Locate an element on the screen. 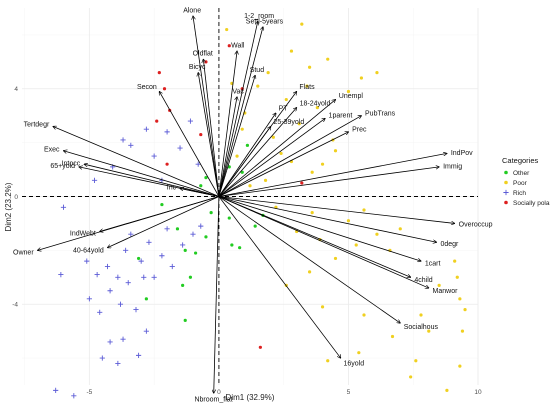  arrow-Owner is located at coordinates (129, 223).